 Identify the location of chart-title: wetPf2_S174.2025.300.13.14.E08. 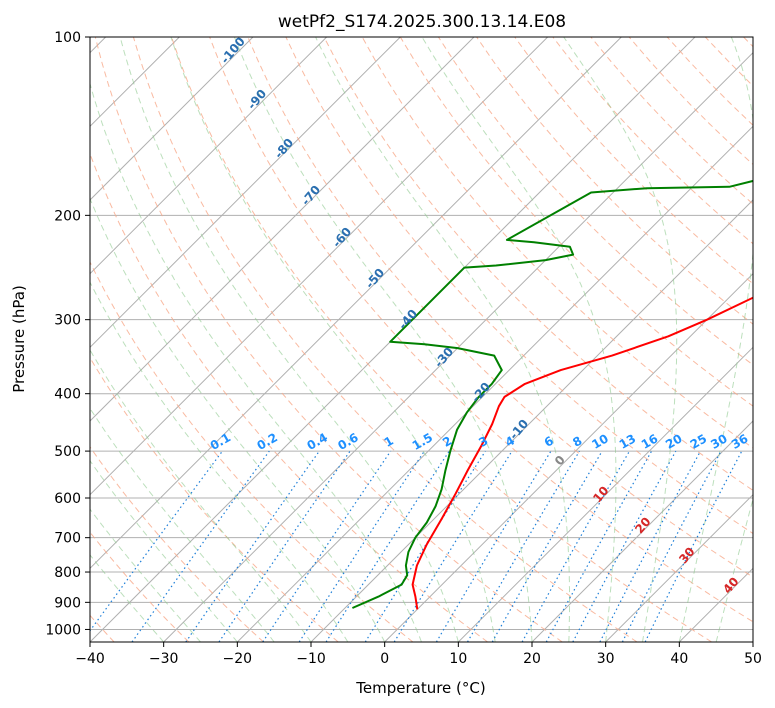
(422, 22).